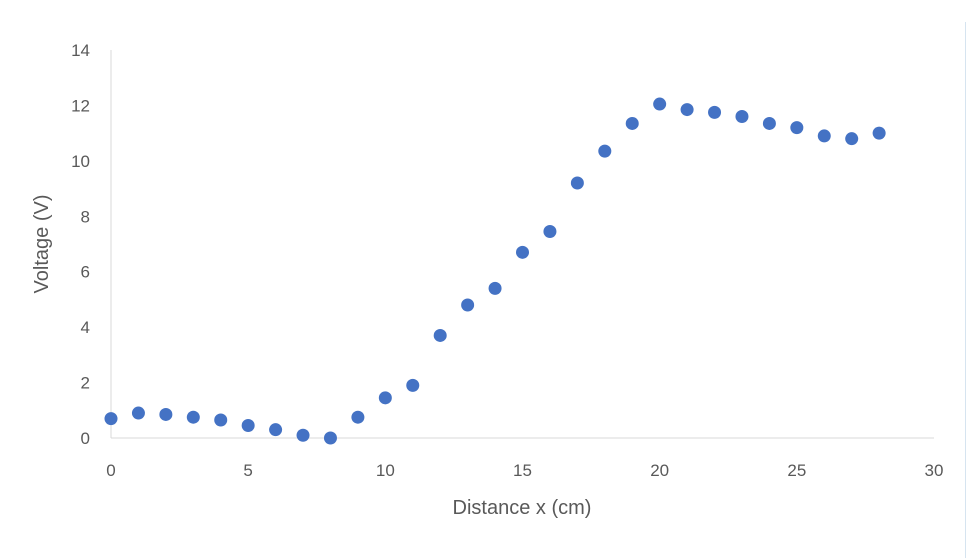 This screenshot has width=976, height=558. What do you see at coordinates (796, 470) in the screenshot?
I see `x-tick-label: 25` at bounding box center [796, 470].